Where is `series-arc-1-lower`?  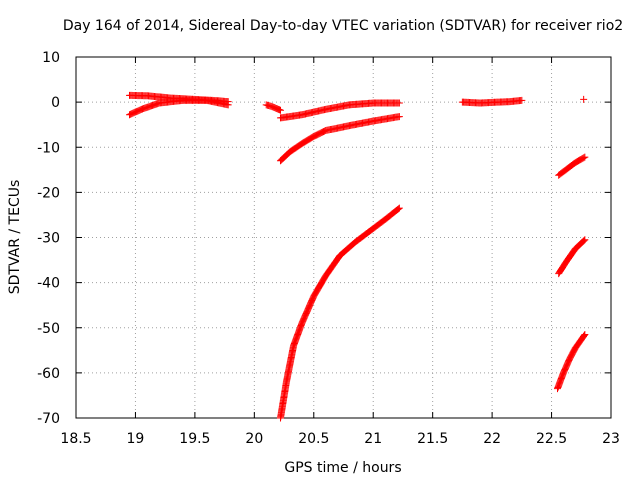
series-arc-1-lower is located at coordinates (179, 107).